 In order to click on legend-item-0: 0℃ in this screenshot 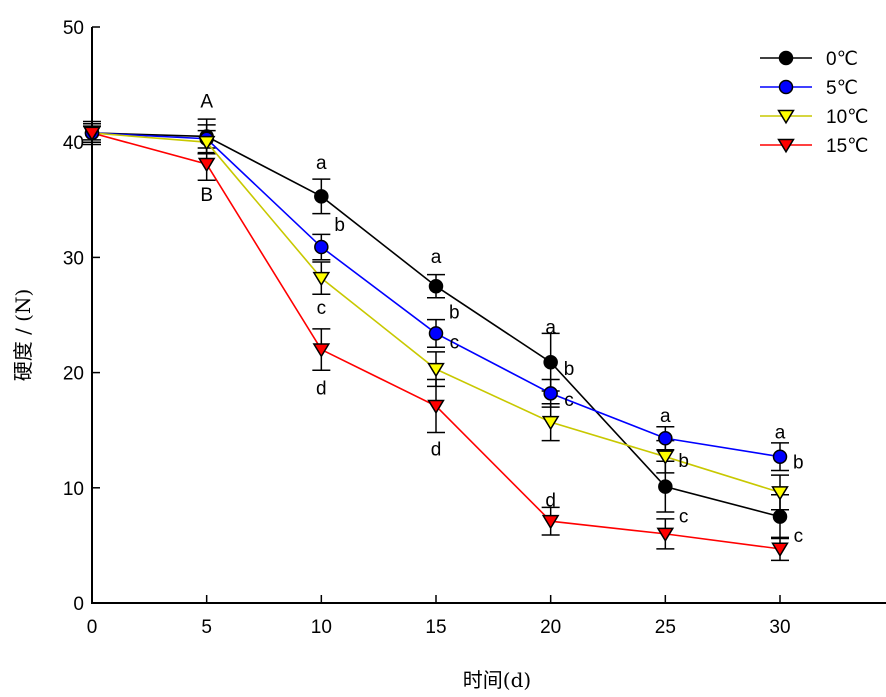, I will do `click(809, 59)`.